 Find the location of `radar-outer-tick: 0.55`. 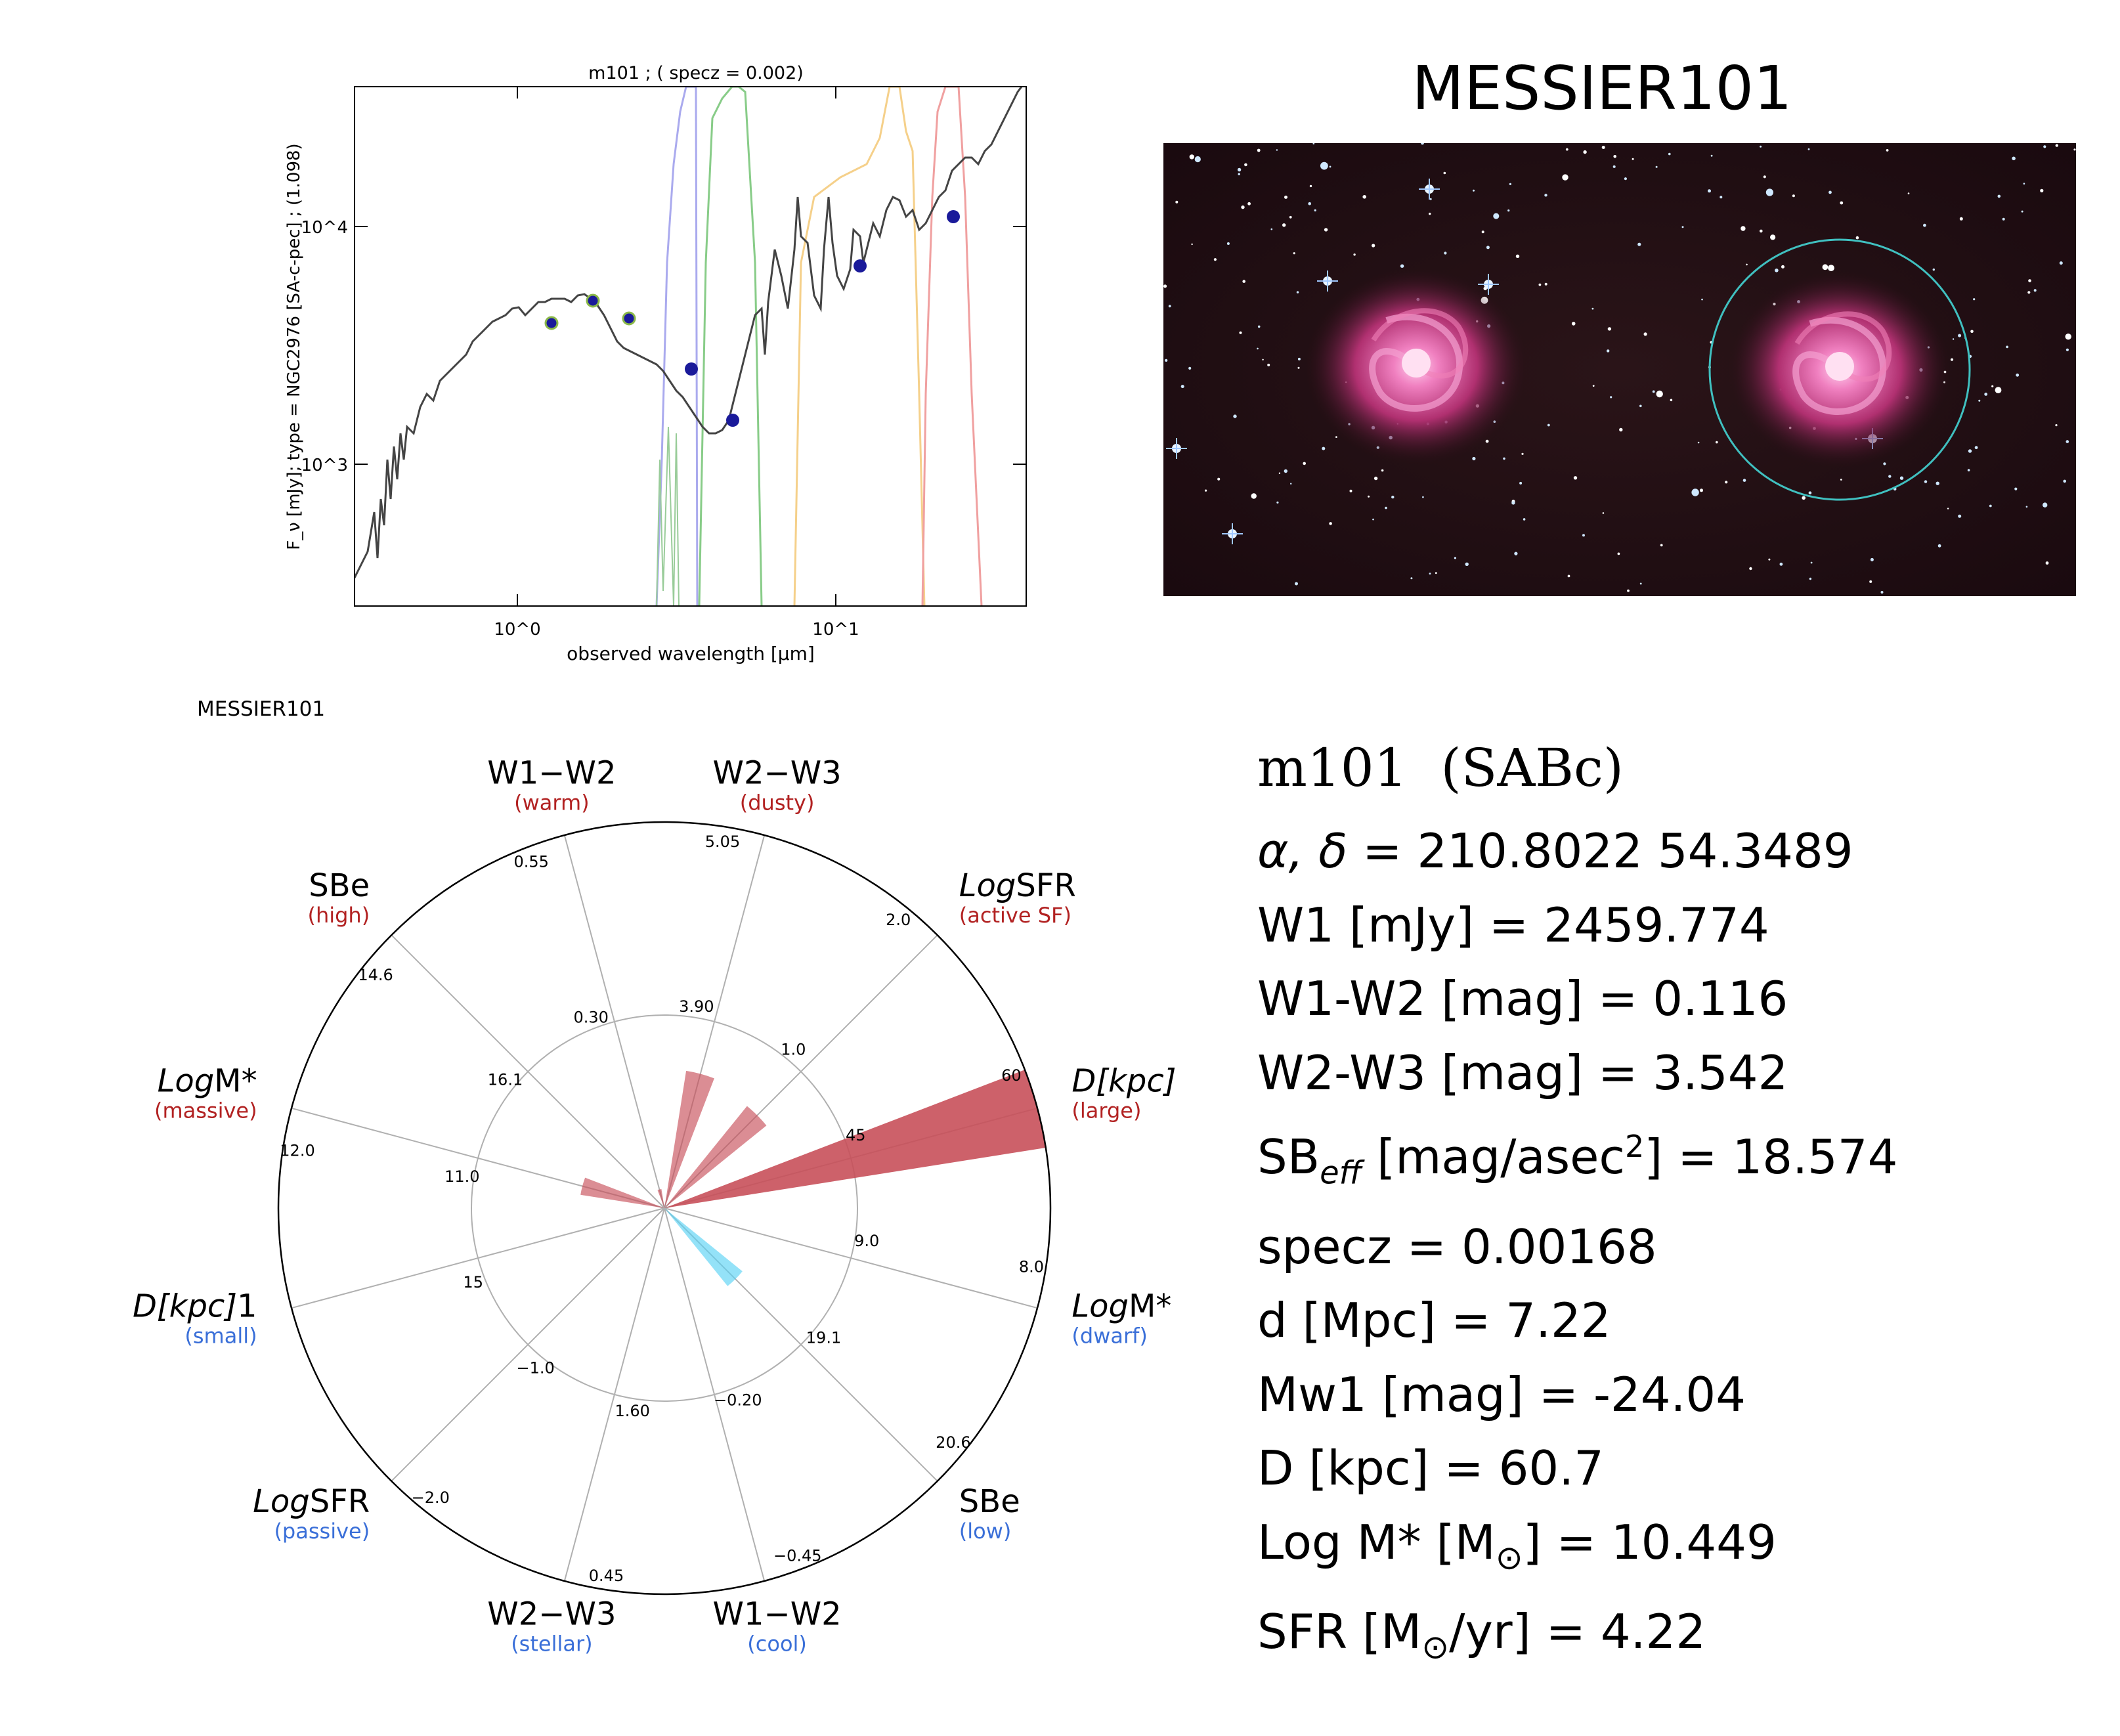

radar-outer-tick: 0.55 is located at coordinates (530, 862).